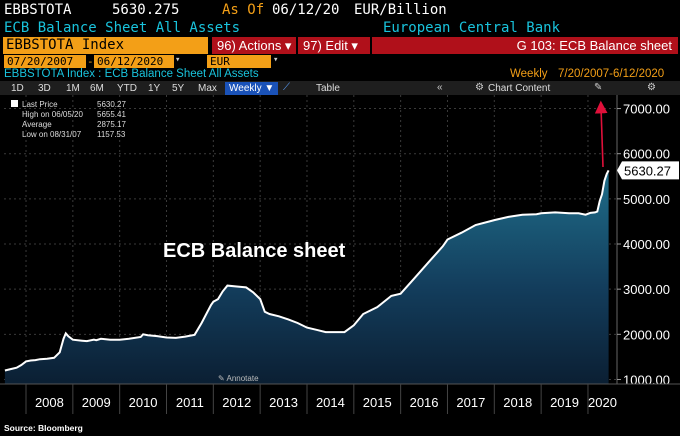 Image resolution: width=680 pixels, height=436 pixels. What do you see at coordinates (154, 88) in the screenshot?
I see `period-1y: 1Y` at bounding box center [154, 88].